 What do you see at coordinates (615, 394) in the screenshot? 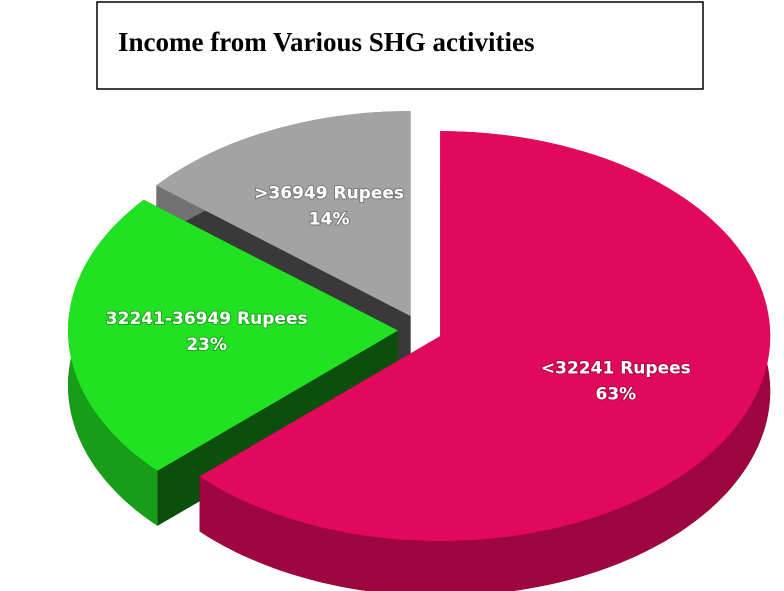
I see `slice-value-label: 63%` at bounding box center [615, 394].